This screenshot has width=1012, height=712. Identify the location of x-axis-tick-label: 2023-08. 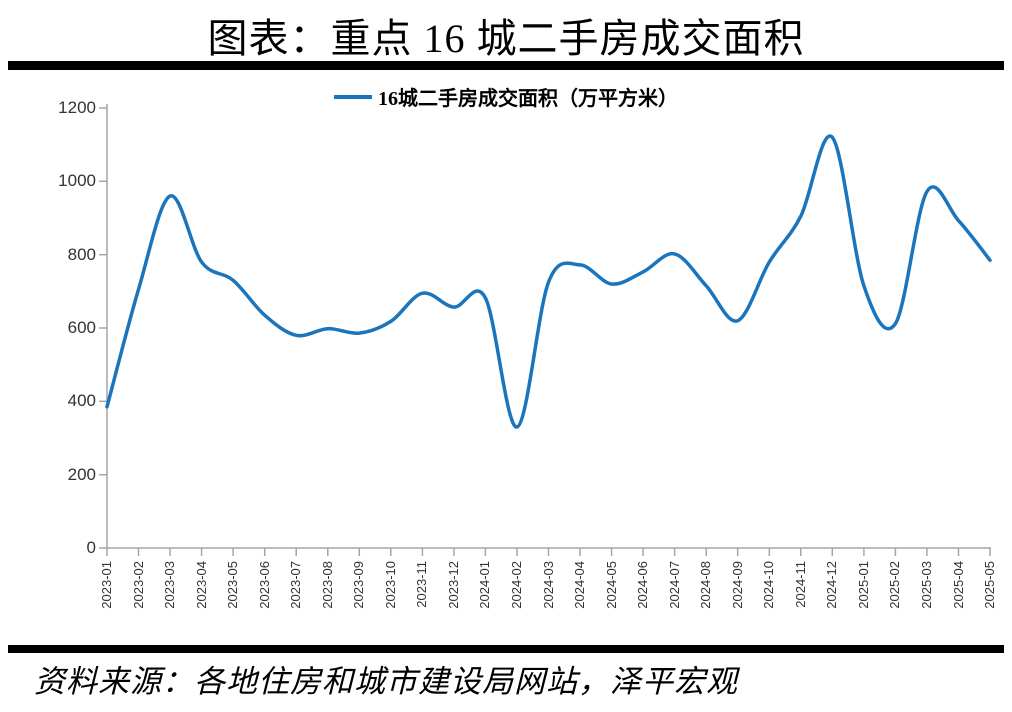
(327, 585).